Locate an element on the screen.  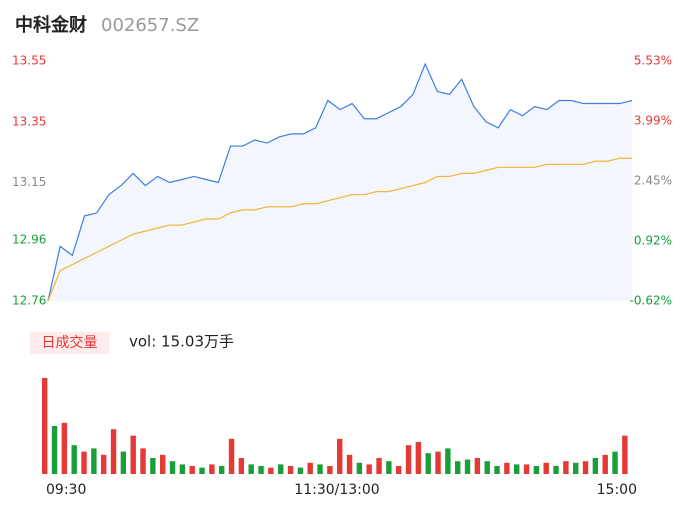
y2-tick-label: 5.53% is located at coordinates (653, 61).